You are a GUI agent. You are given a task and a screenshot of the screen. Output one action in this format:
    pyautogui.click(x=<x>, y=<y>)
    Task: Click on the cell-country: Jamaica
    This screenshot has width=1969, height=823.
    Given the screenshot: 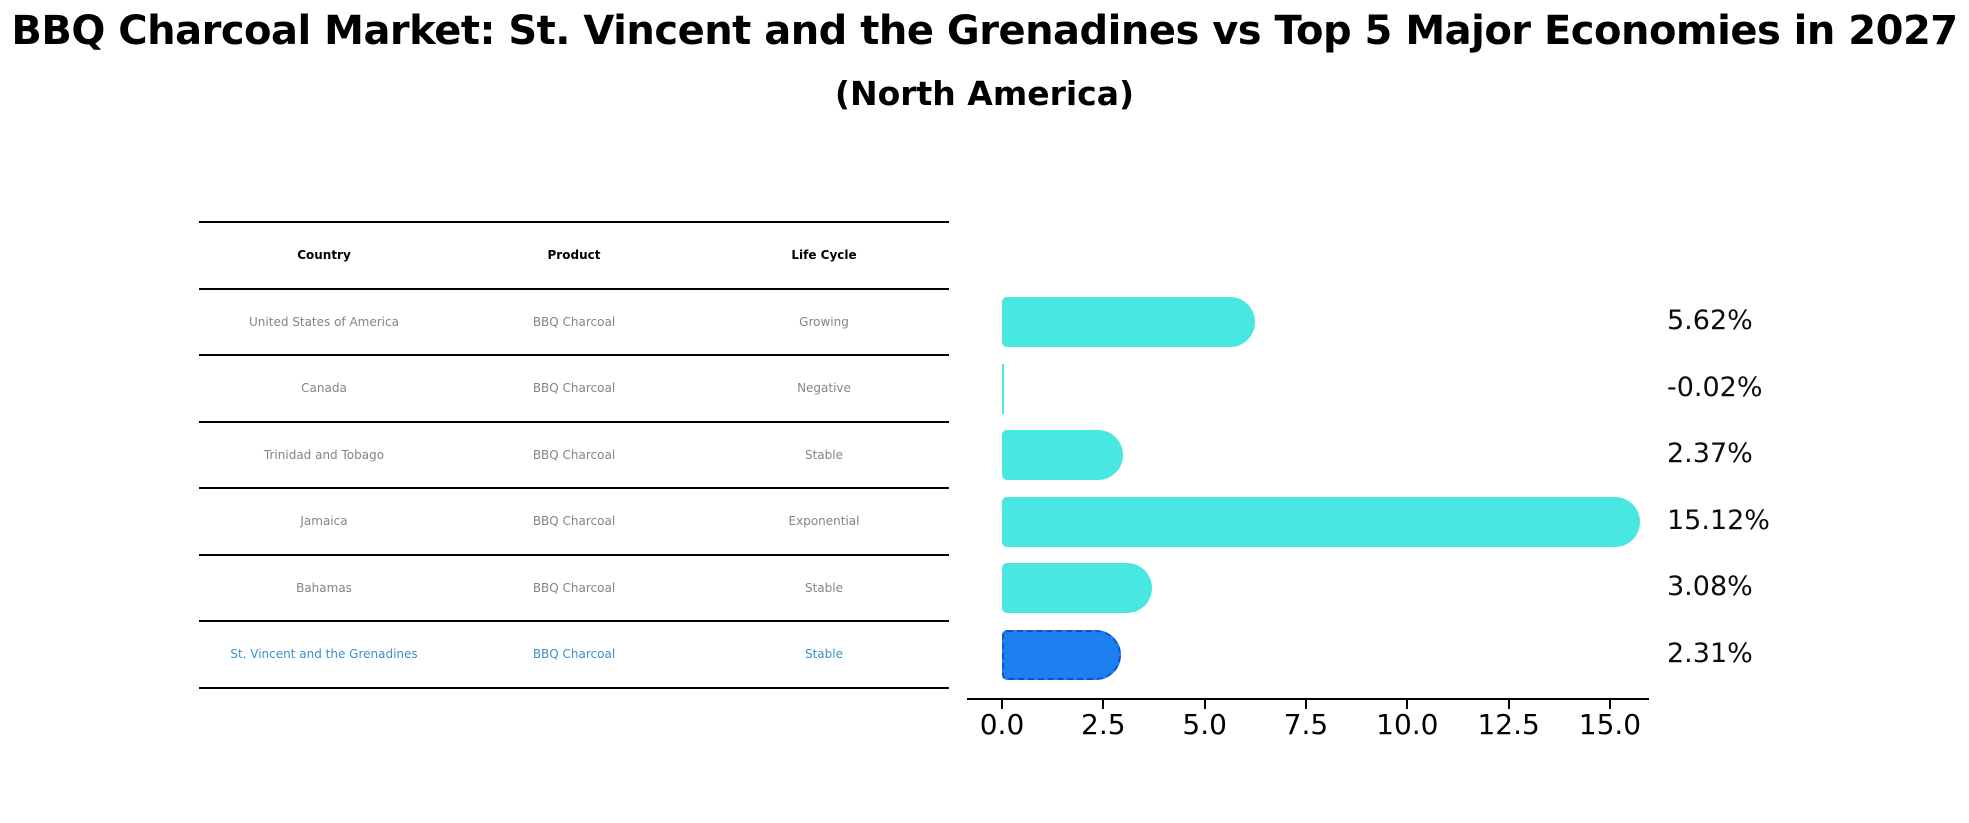 What is the action you would take?
    pyautogui.click(x=324, y=521)
    